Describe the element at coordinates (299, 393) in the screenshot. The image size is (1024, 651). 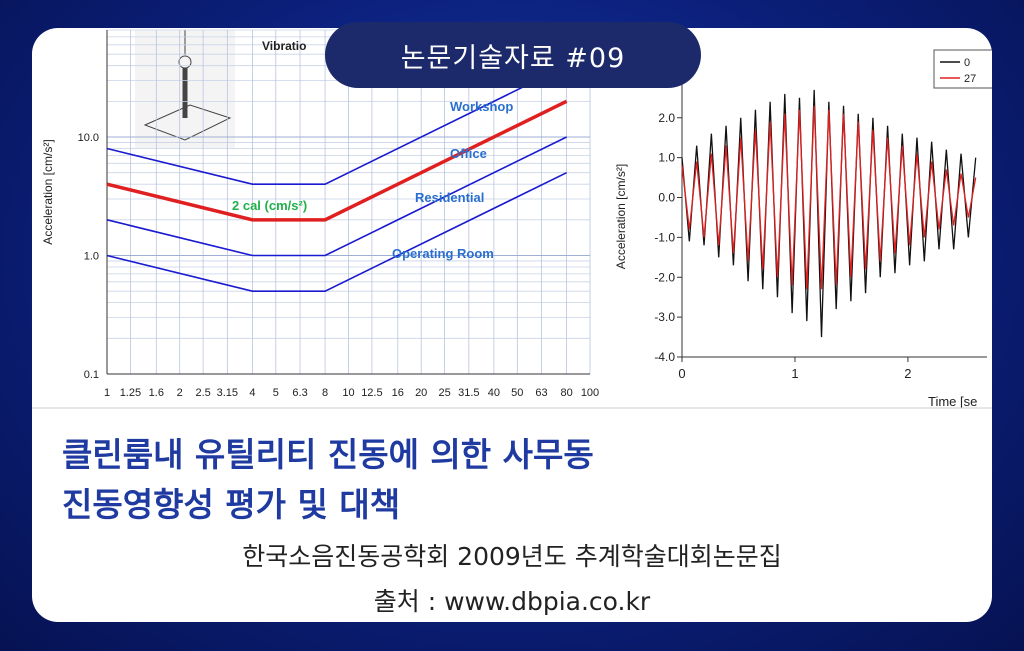
I see `x-tick-label: 6.3` at that location.